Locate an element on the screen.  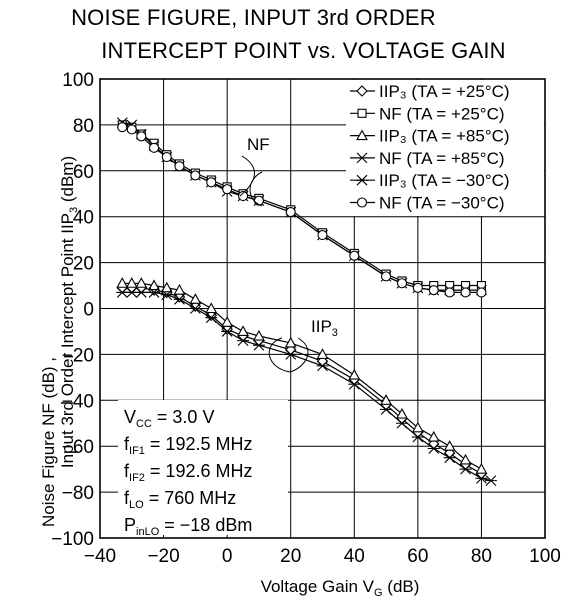
x-tick-label: 0 is located at coordinates (227, 556).